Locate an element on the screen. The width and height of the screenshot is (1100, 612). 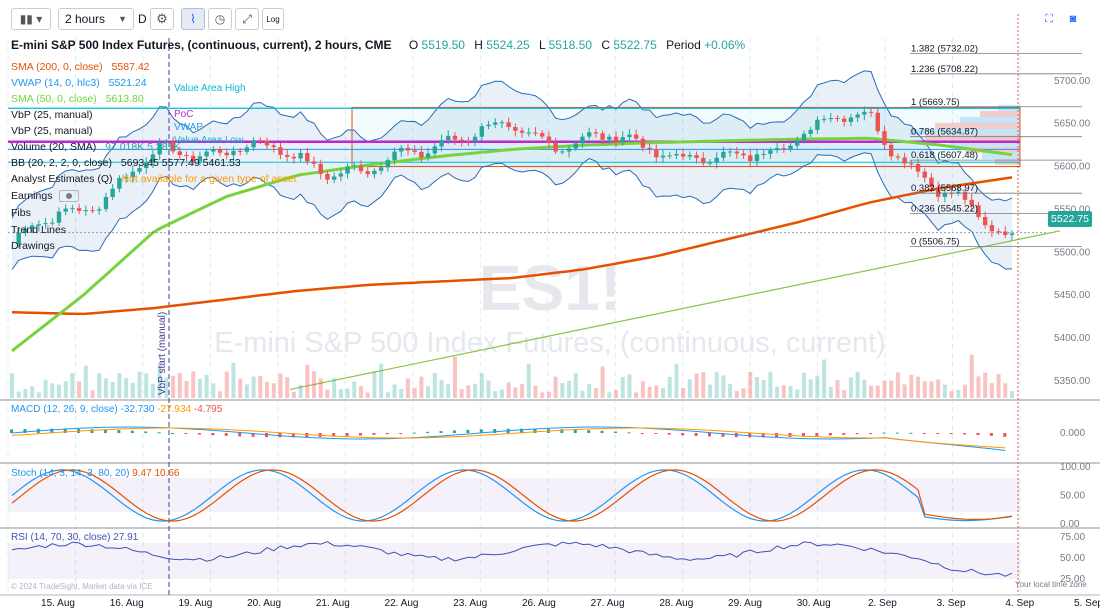
camera-icon: ◙ is located at coordinates (1073, 19).